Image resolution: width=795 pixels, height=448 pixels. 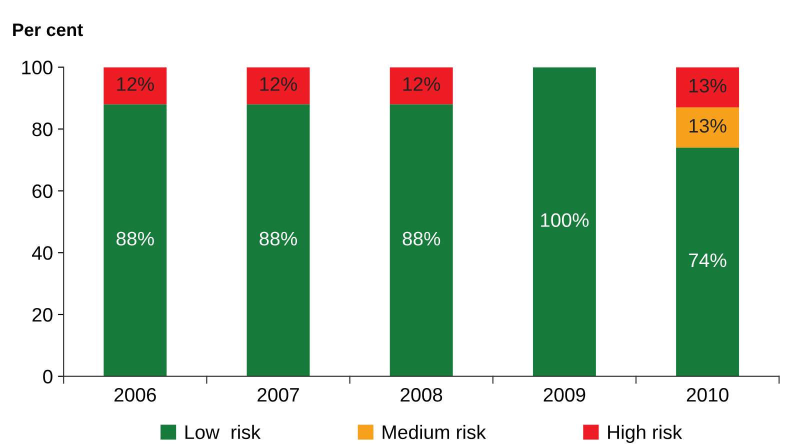 I want to click on data-label: 100%, so click(x=565, y=220).